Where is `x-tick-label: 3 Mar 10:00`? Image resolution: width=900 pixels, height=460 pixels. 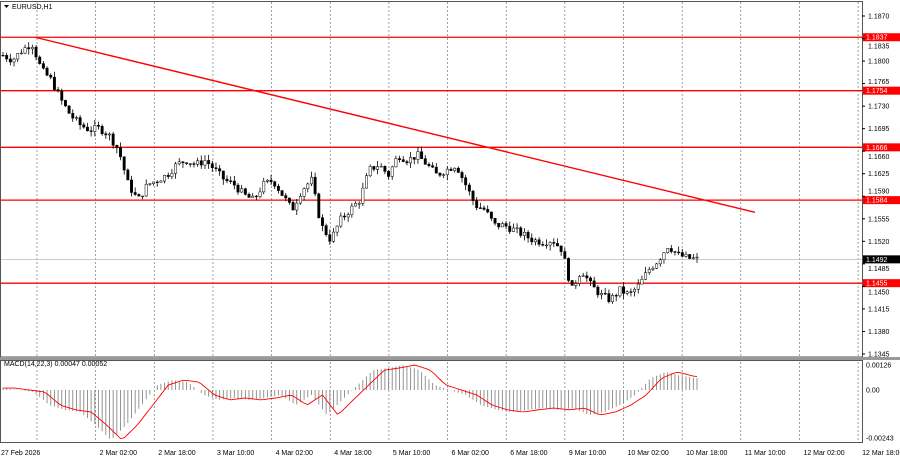 x-tick-label: 3 Mar 10:00 is located at coordinates (235, 453).